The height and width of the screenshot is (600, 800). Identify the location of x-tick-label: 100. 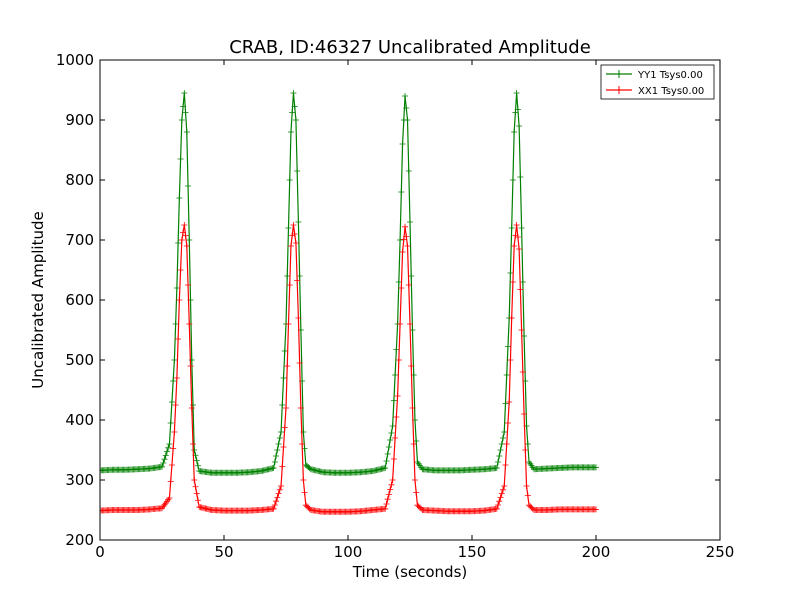
(348, 552).